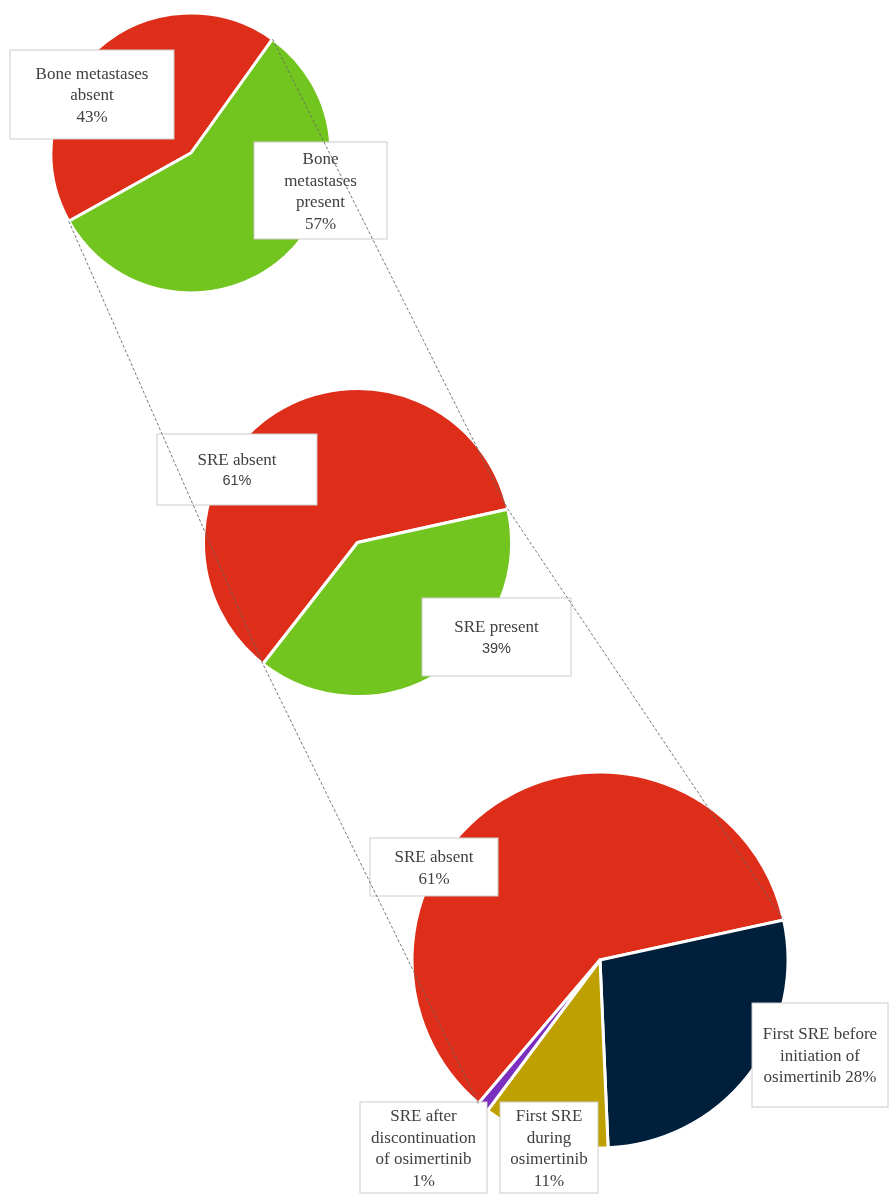 The image size is (890, 1194). Describe the element at coordinates (497, 627) in the screenshot. I see `slice-label: SRE present` at that location.